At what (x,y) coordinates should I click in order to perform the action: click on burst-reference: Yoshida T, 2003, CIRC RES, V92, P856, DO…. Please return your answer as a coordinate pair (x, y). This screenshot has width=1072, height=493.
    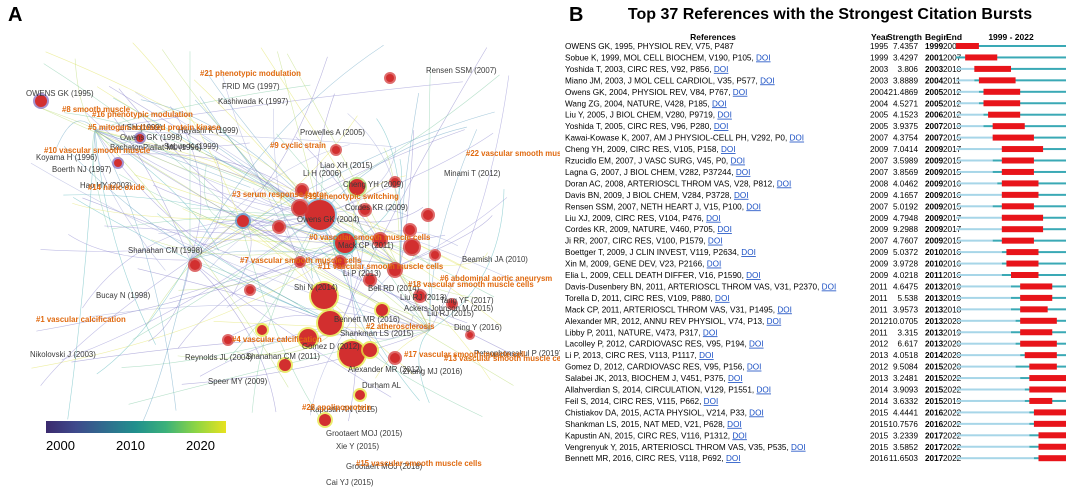
    Looking at the image, I should click on (646, 69).